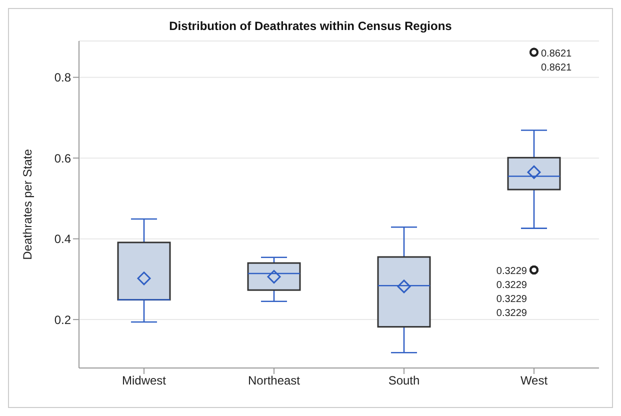 The width and height of the screenshot is (621, 416). I want to click on x-tick-label: Midwest, so click(144, 381).